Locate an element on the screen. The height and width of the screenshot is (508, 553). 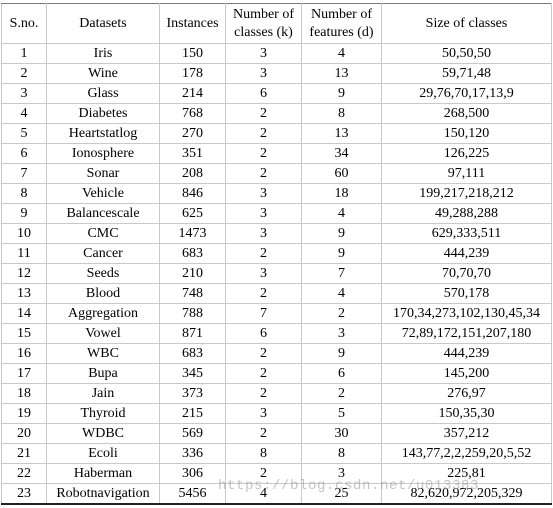
table-row: 2 Wine 178 3 13 59,71,48 is located at coordinates (276, 73).